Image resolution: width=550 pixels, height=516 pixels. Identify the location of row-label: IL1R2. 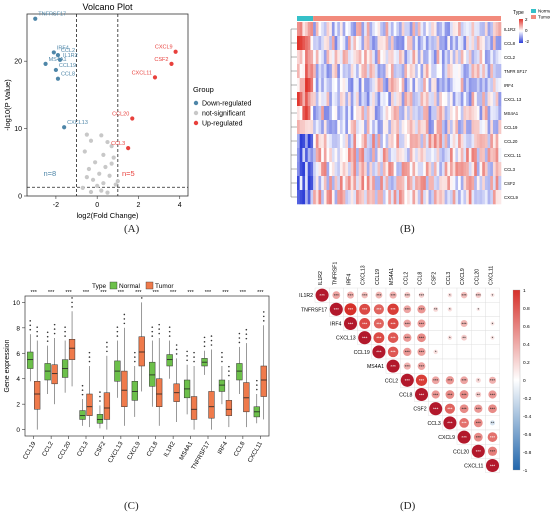
(306, 296).